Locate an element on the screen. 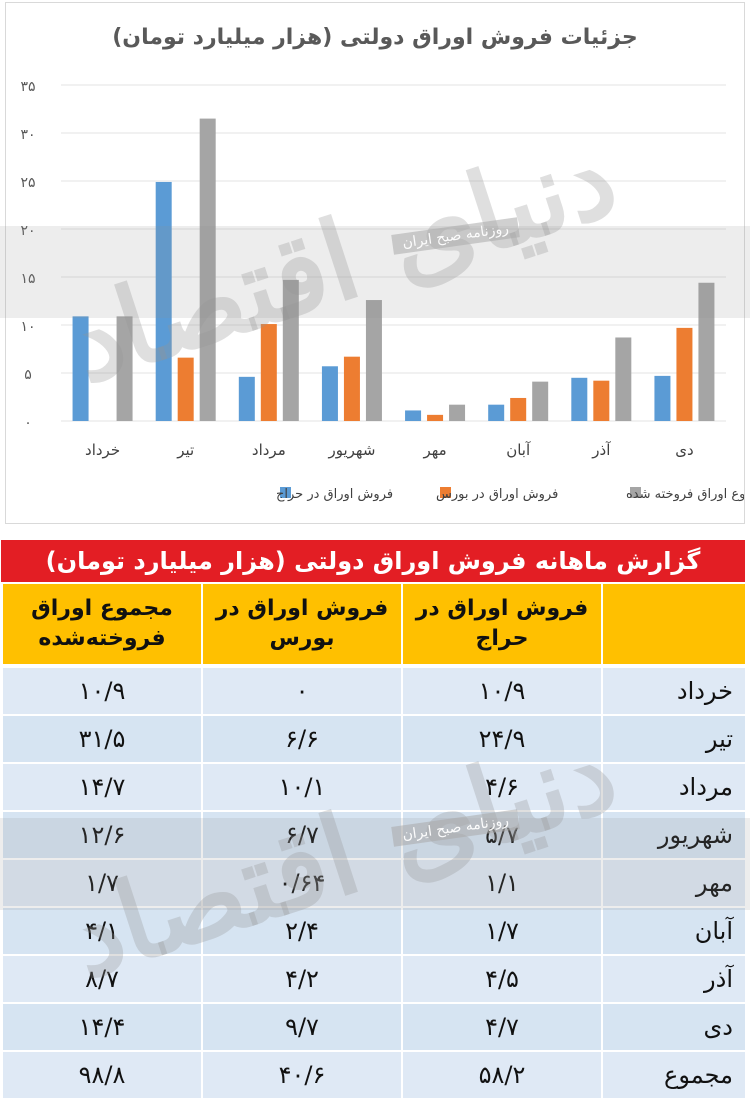 The image size is (750, 1100). row-auction-cell: ۲۴/۹ is located at coordinates (502, 739).